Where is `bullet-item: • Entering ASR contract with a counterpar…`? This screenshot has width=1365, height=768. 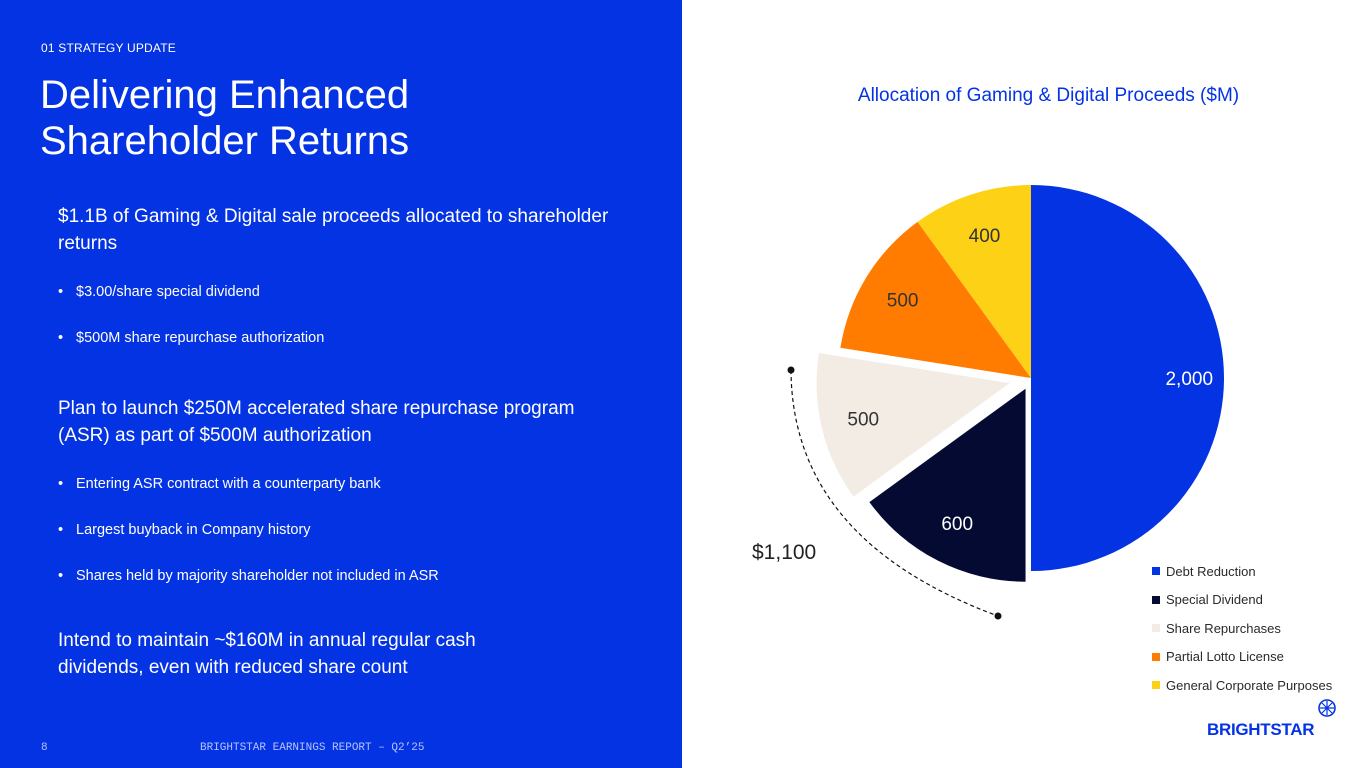
bullet-item: • Entering ASR contract with a counterpar… is located at coordinates (338, 484).